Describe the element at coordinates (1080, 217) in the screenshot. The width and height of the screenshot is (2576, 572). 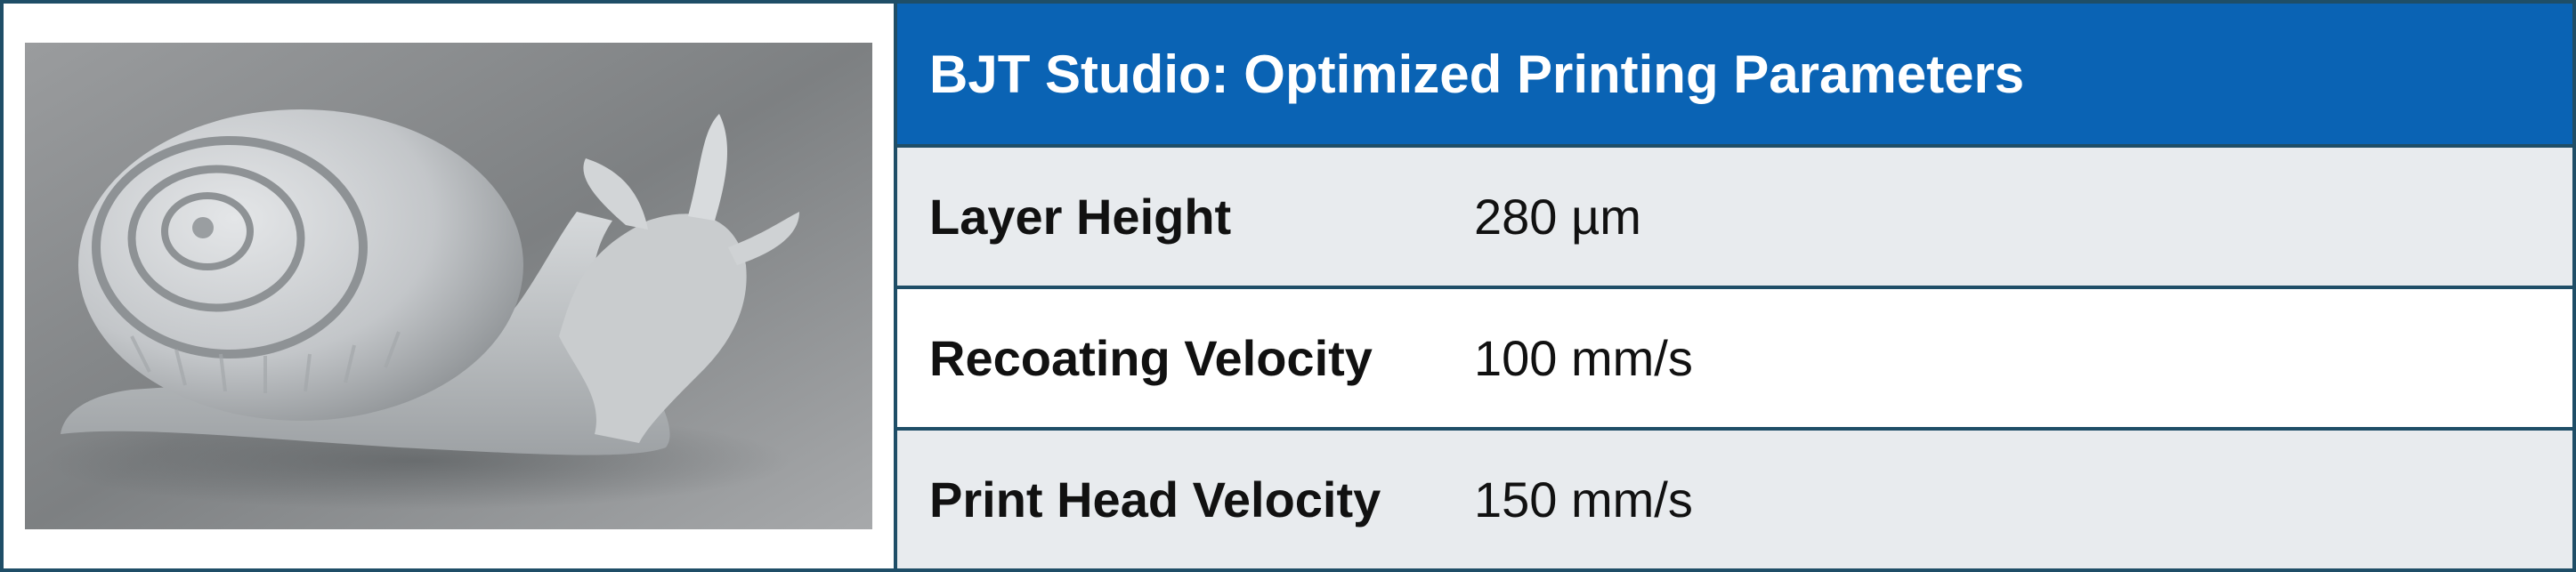
I see `row-label: Layer Height` at that location.